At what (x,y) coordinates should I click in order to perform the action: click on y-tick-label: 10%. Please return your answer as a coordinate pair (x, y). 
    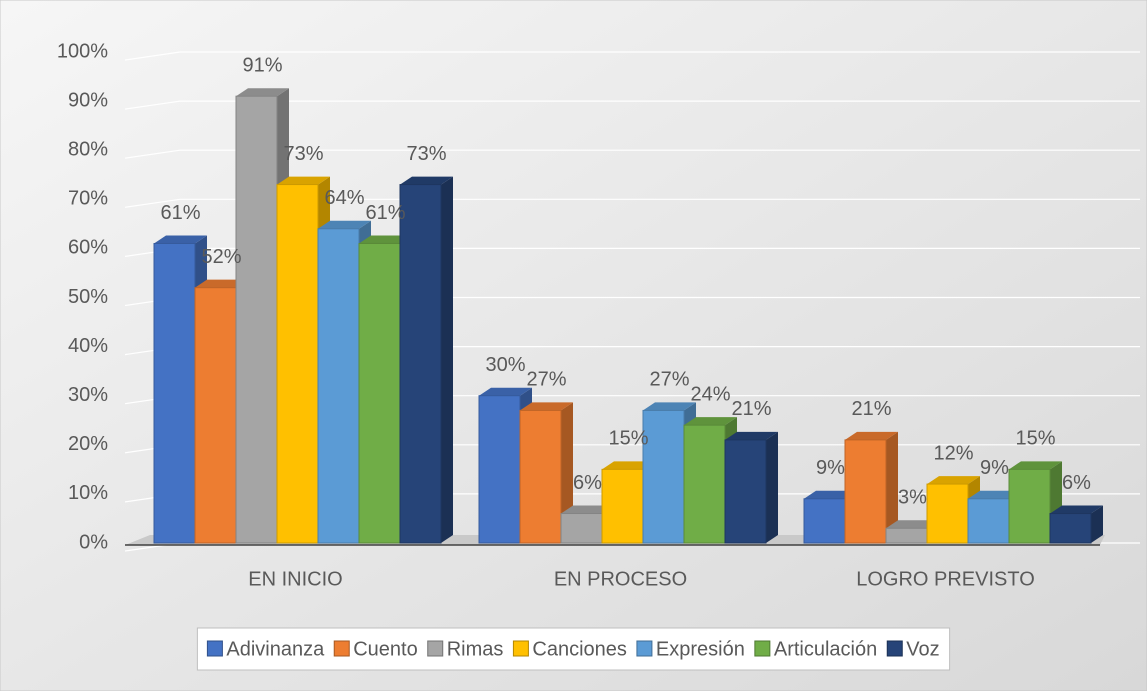
    Looking at the image, I should click on (88, 493).